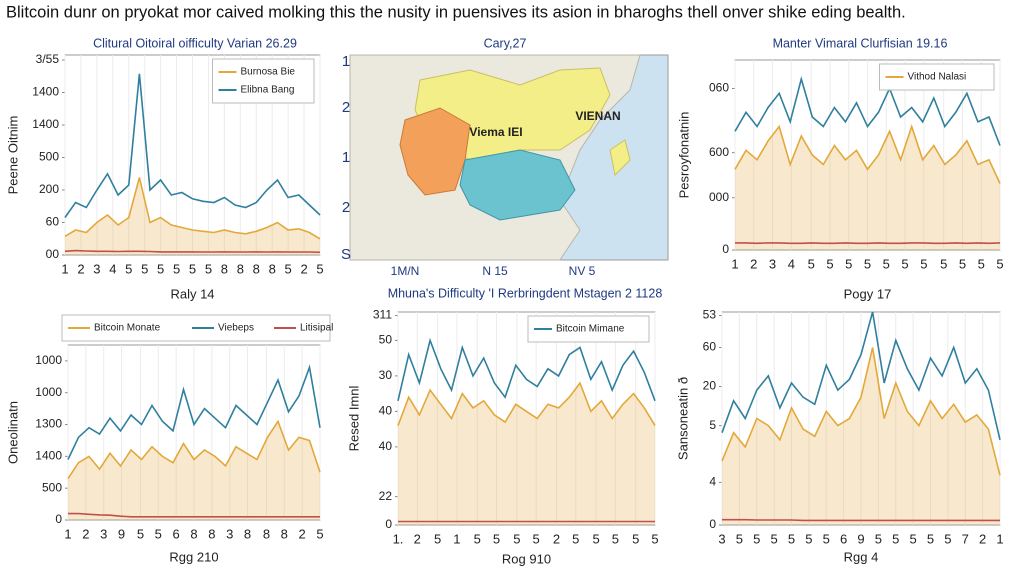  I want to click on map-axis-label: NV 5, so click(582, 271).